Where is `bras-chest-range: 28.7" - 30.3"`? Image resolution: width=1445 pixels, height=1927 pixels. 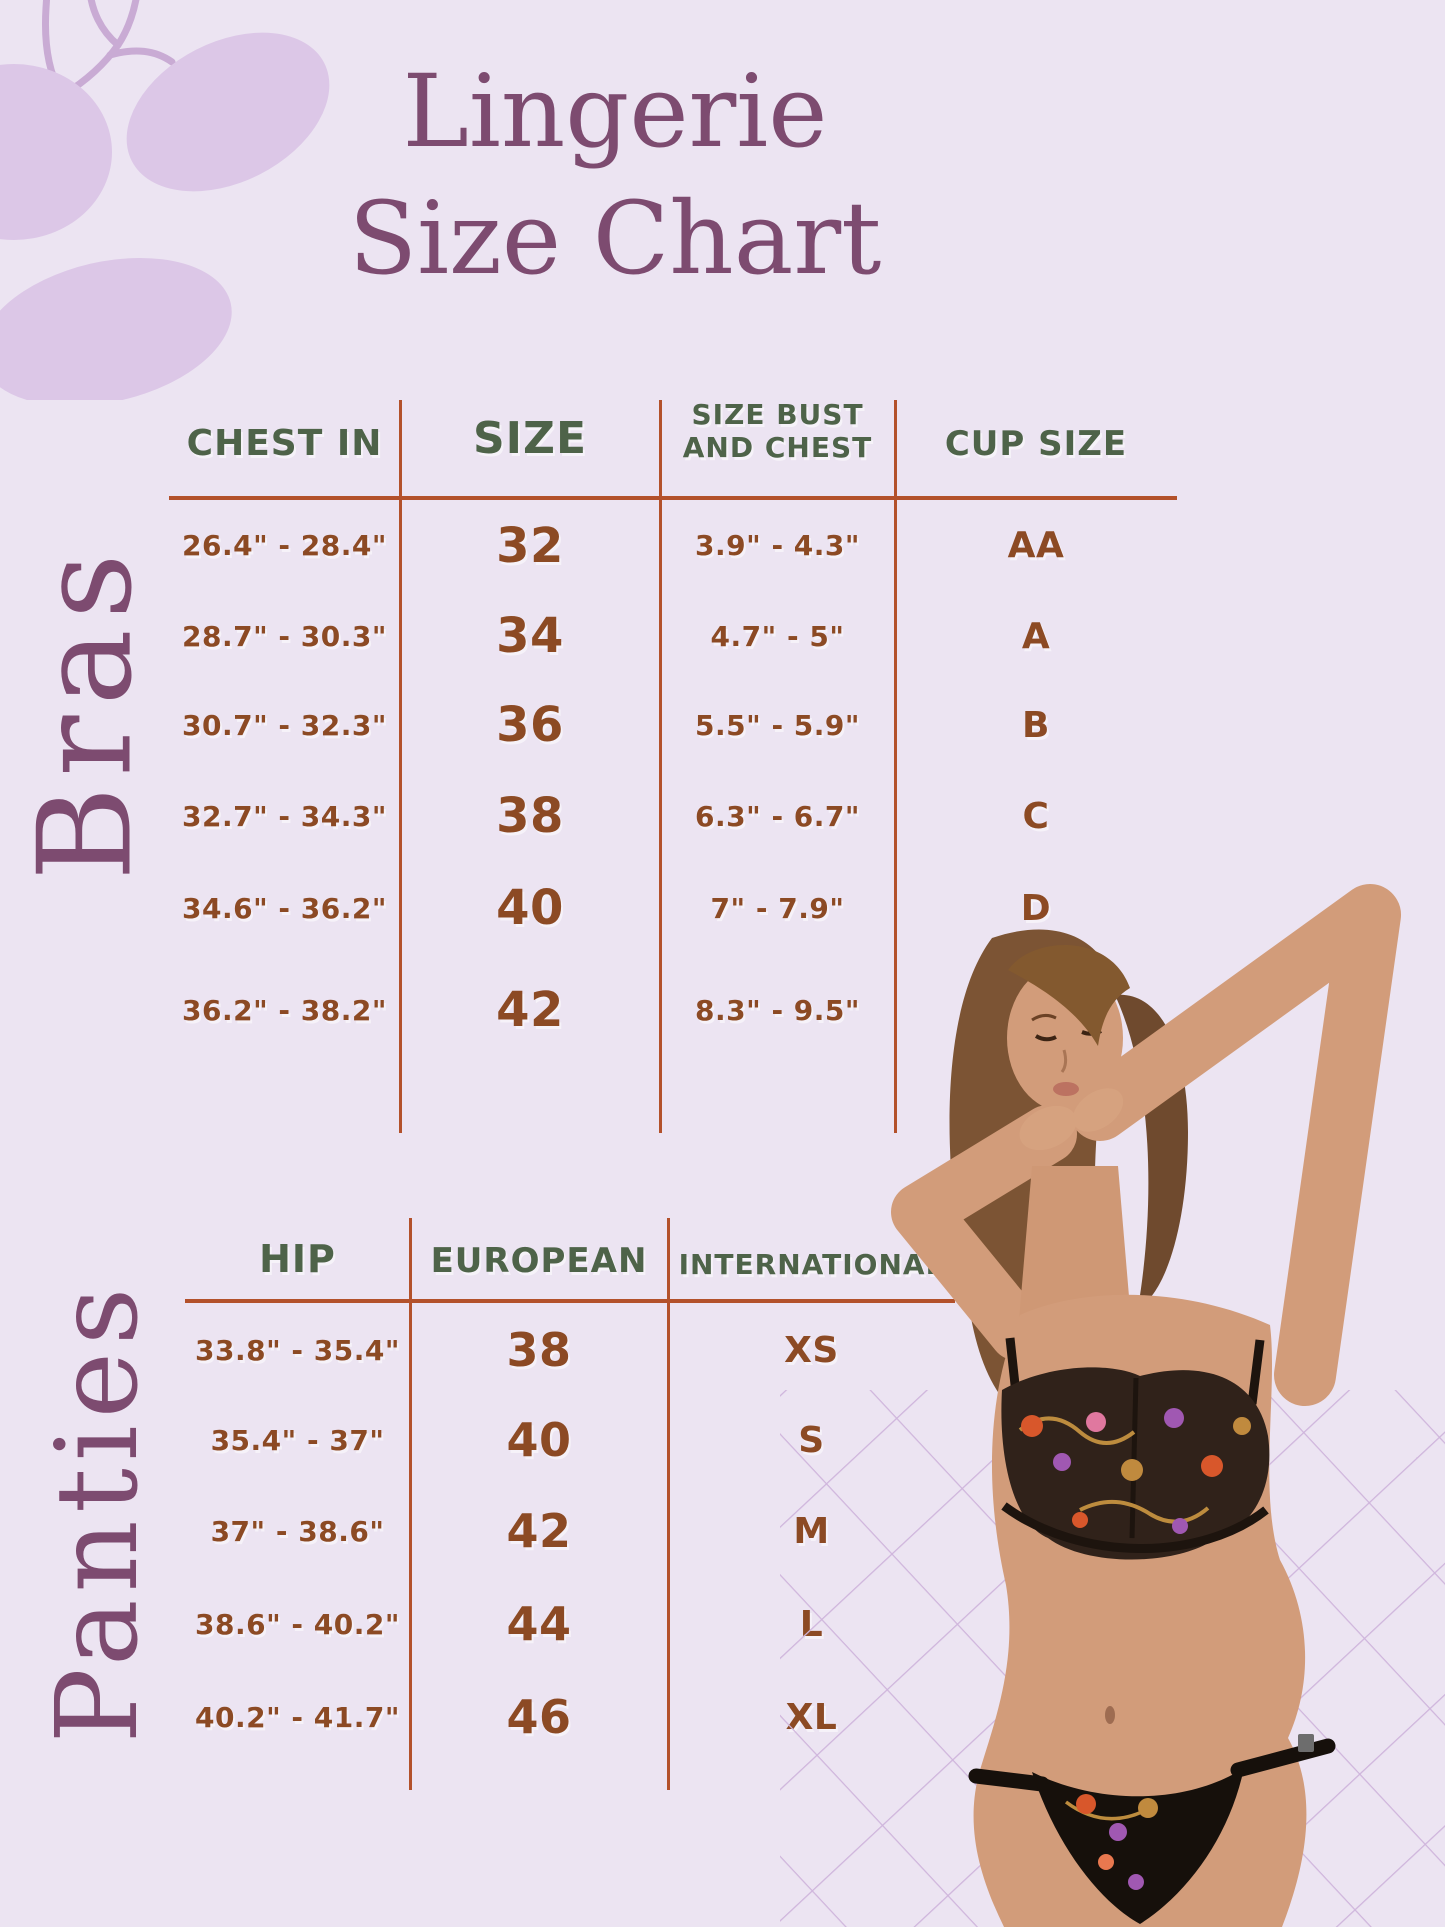
bras-chest-range: 28.7" - 30.3" is located at coordinates (284, 636).